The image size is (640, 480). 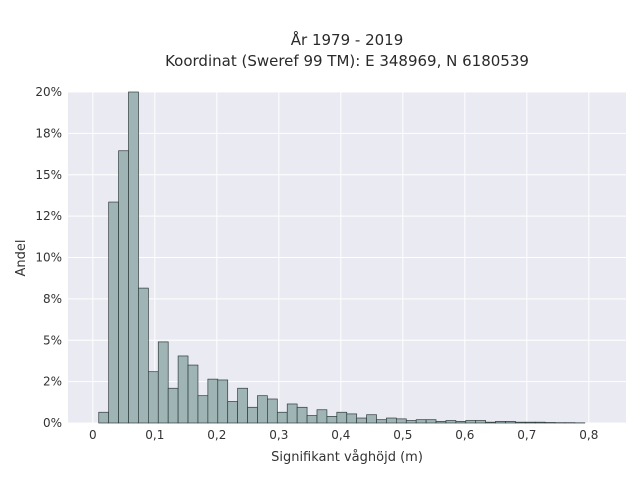 I want to click on x-tick-label: 0,1, so click(x=154, y=435).